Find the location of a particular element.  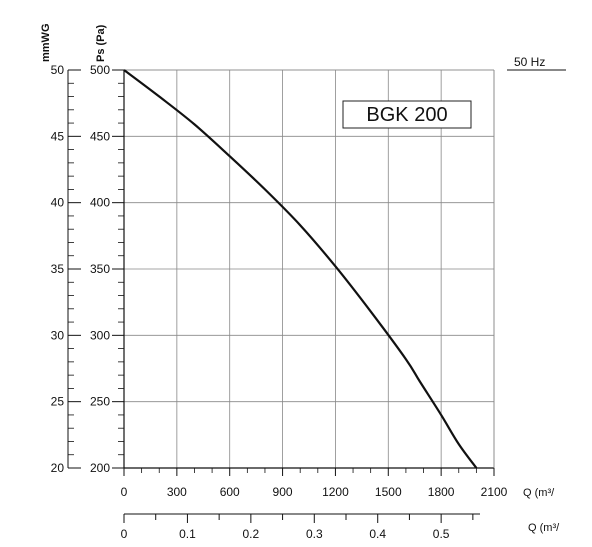

x-secondary-tick-label: 0.3 is located at coordinates (314, 534).